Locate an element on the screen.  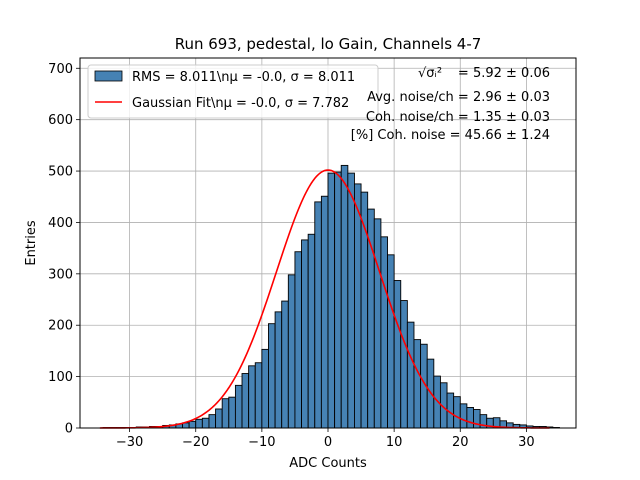
x-axis-ticks: −30 −20 −10 0 10 20 30 is located at coordinates (325, 439).